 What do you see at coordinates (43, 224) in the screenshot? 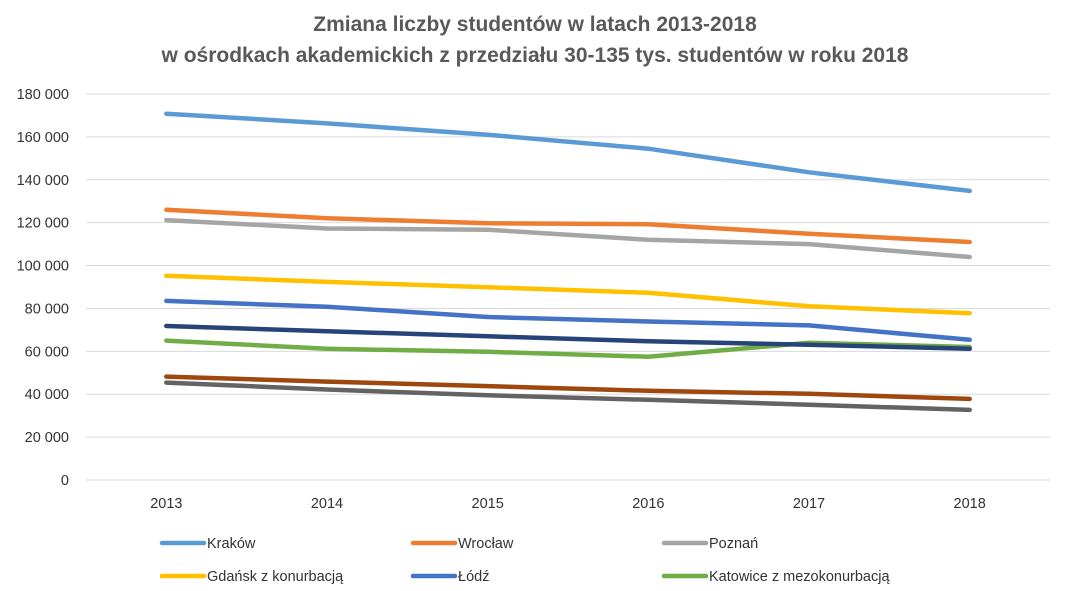
I see `y-tick-label-6: 120 000` at bounding box center [43, 224].